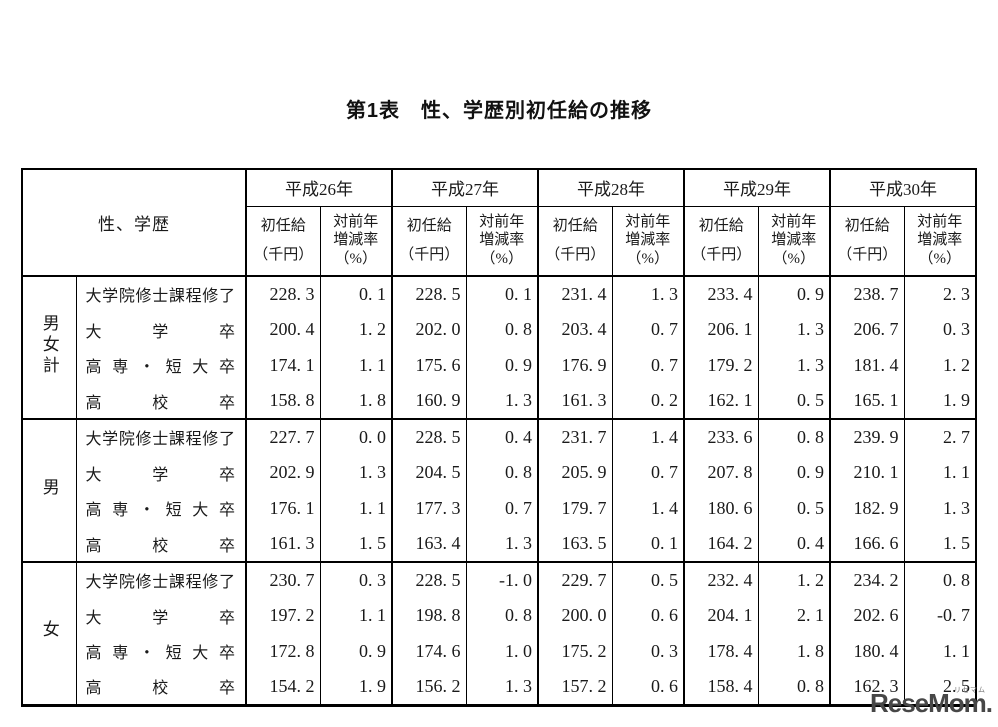 The image size is (998, 727). I want to click on rate-value-cell: 1. 5, so click(355, 544).